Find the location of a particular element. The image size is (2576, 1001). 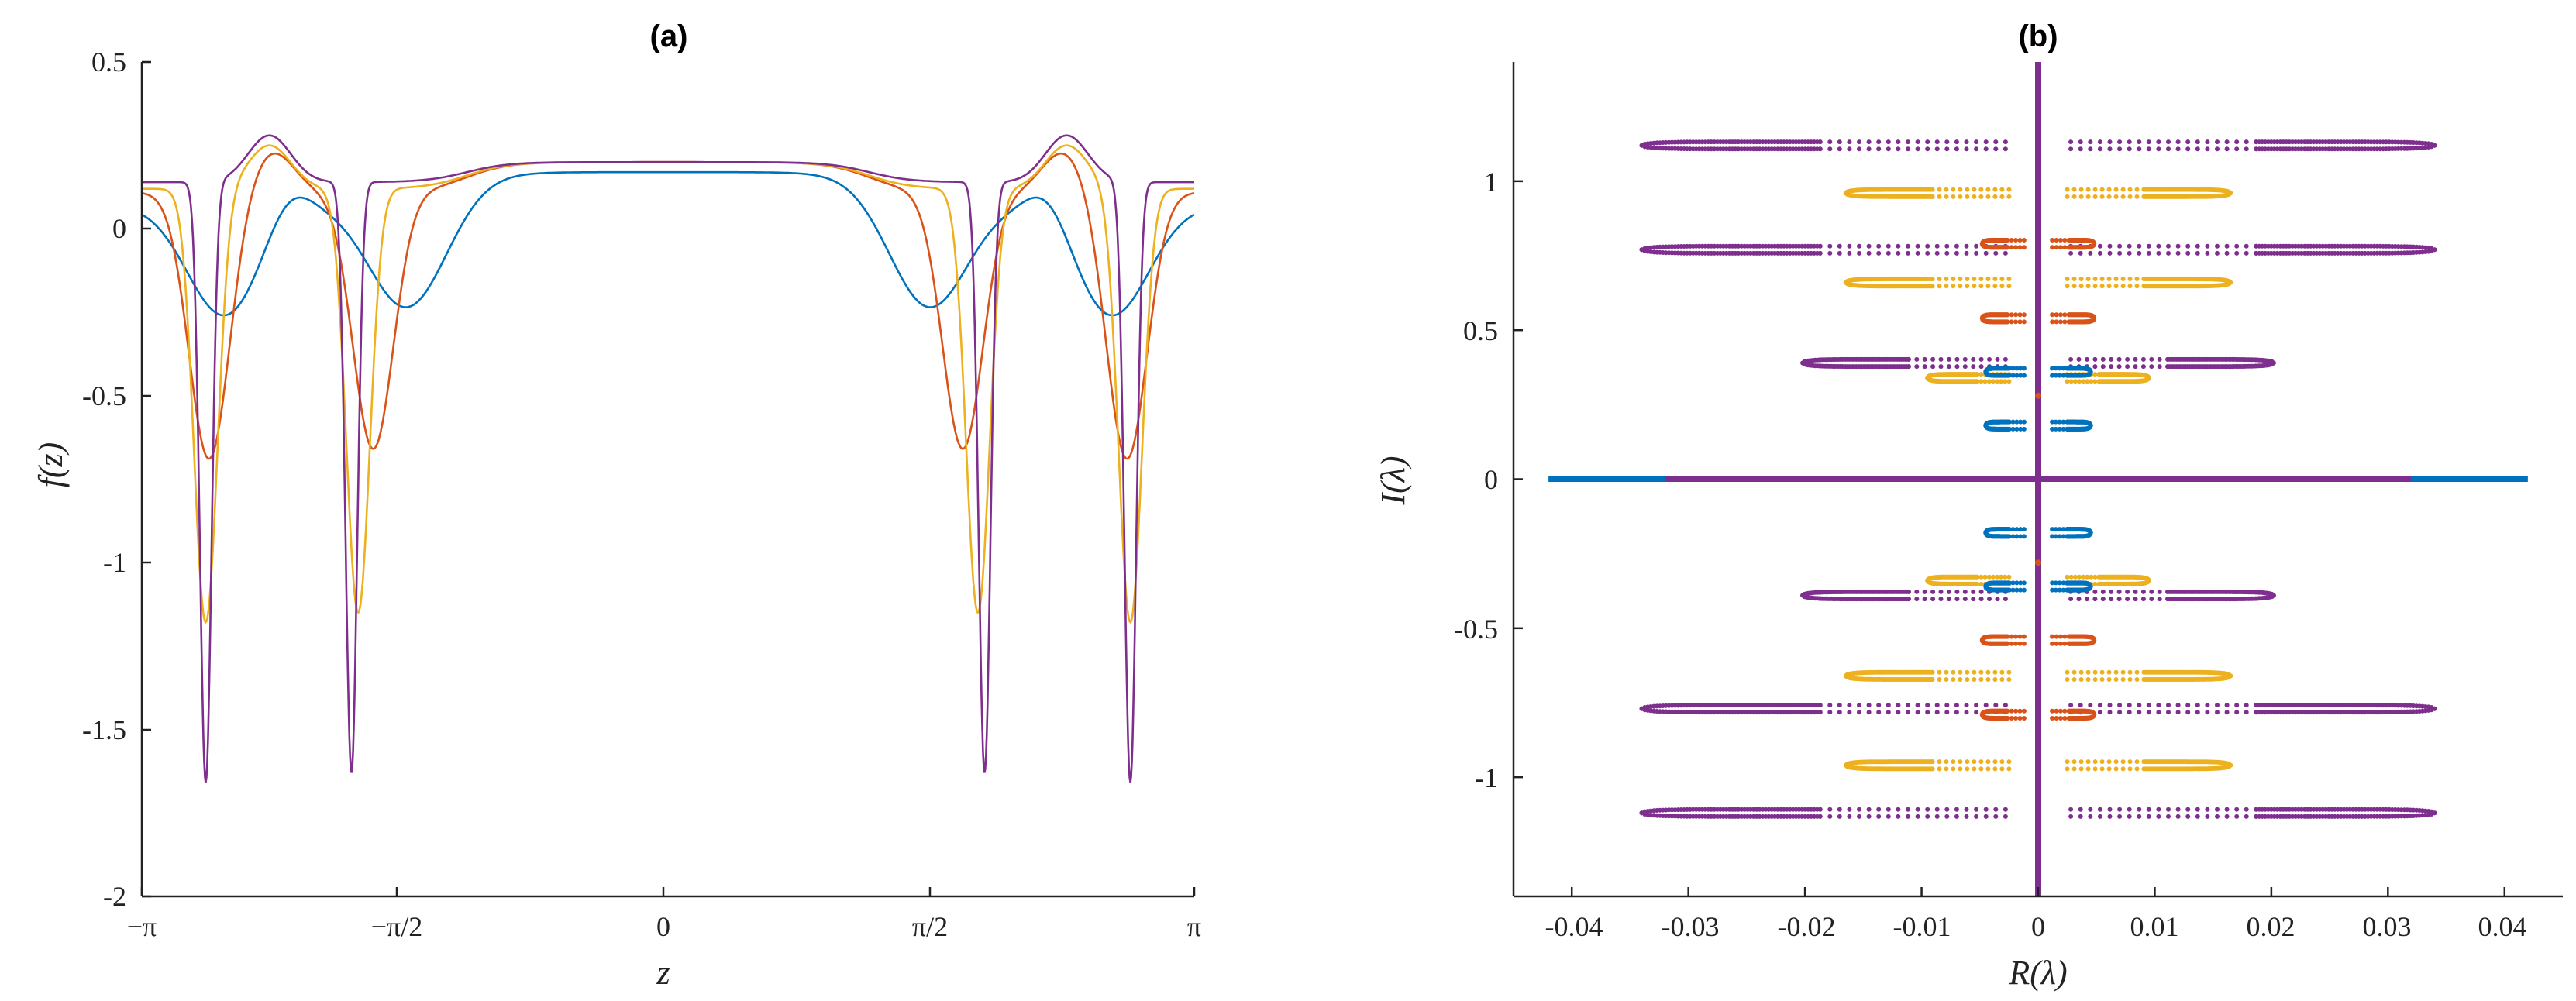

curve-s1 is located at coordinates (668, 243).